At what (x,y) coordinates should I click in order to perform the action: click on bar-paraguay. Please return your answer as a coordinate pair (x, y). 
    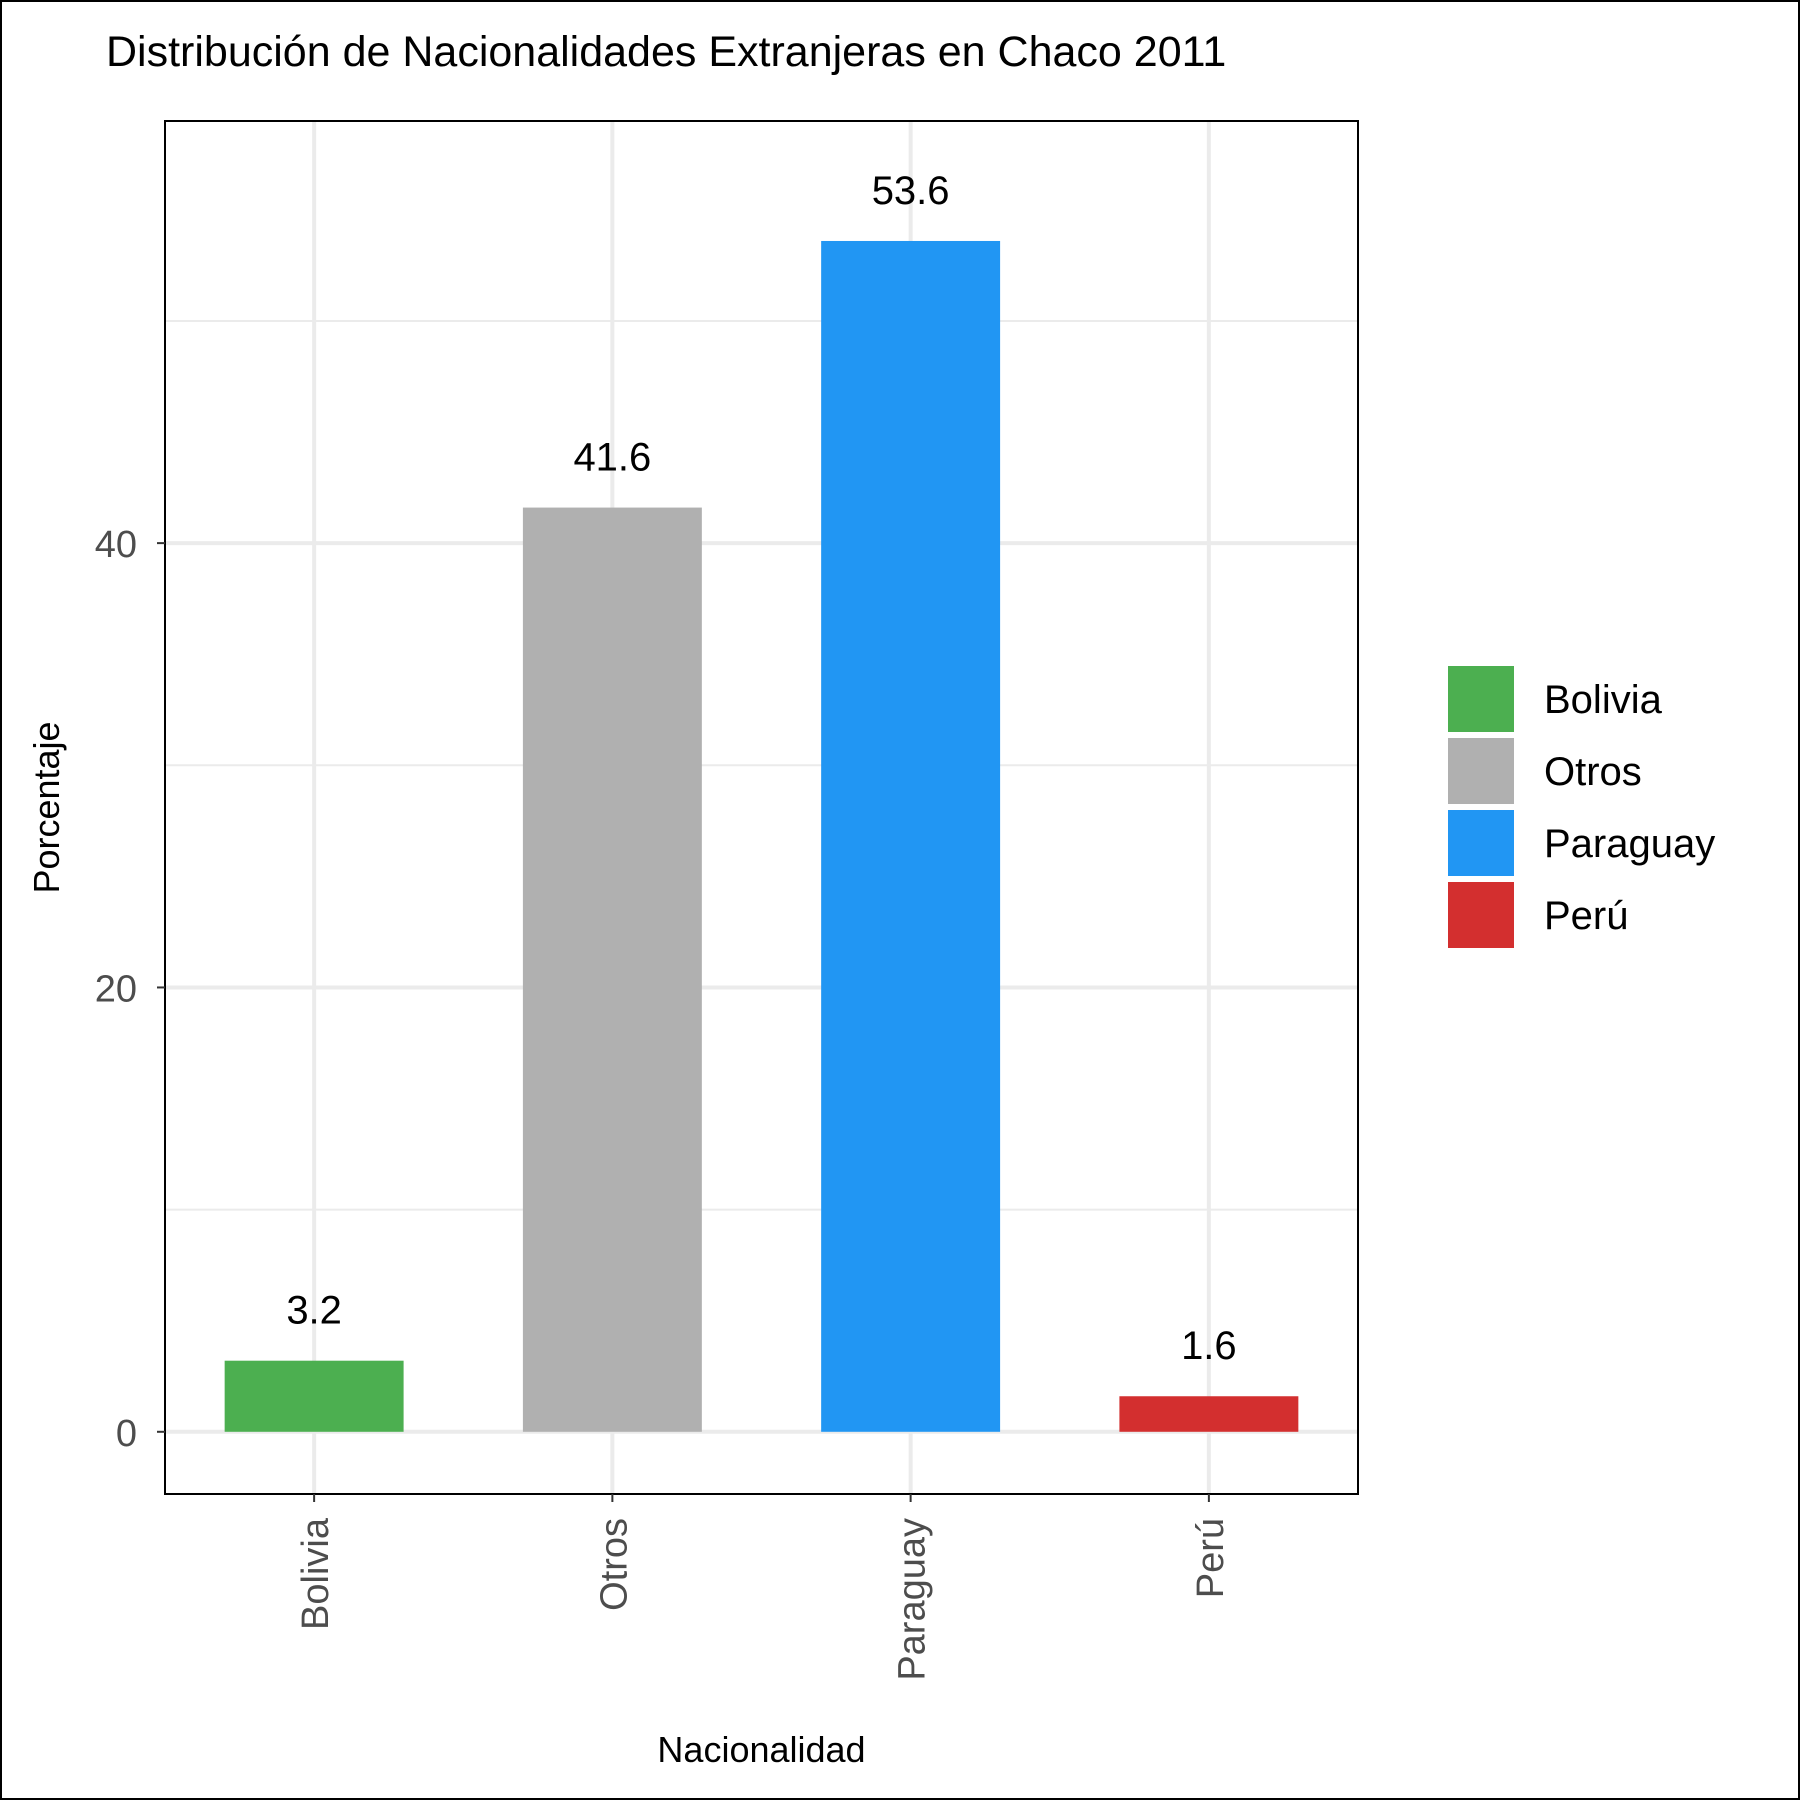
    Looking at the image, I should click on (911, 836).